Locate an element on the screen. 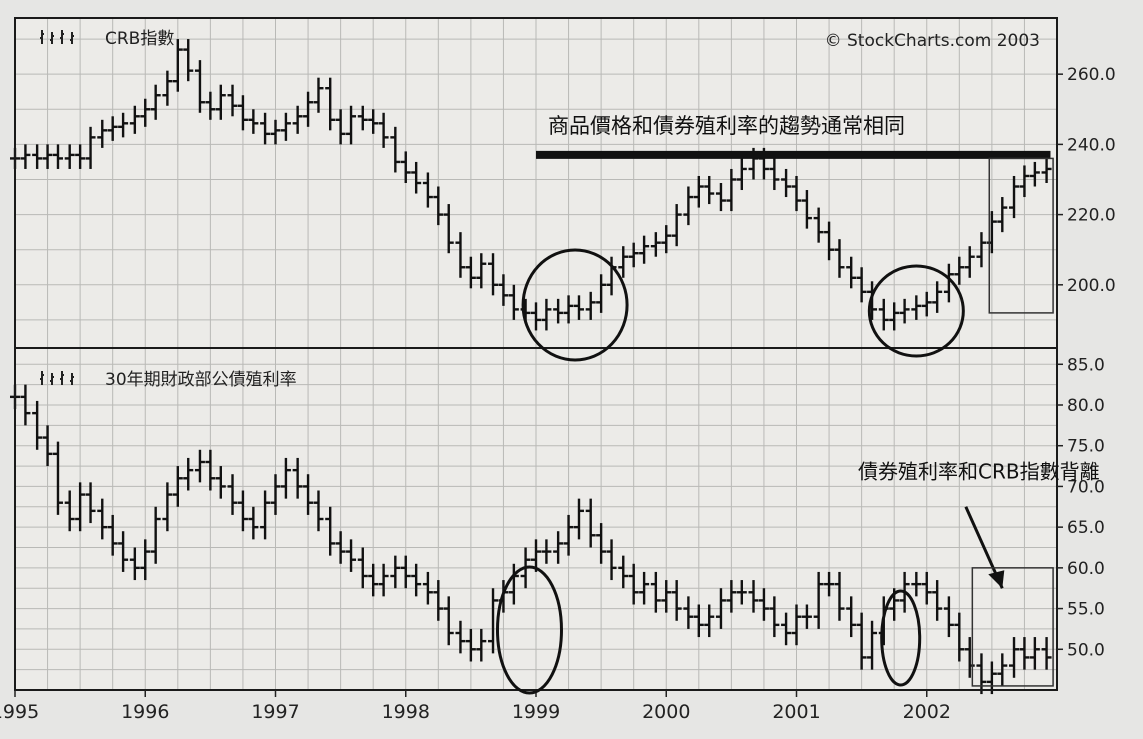 This screenshot has width=1143, height=739. x-tick-label: 1999 is located at coordinates (536, 712).